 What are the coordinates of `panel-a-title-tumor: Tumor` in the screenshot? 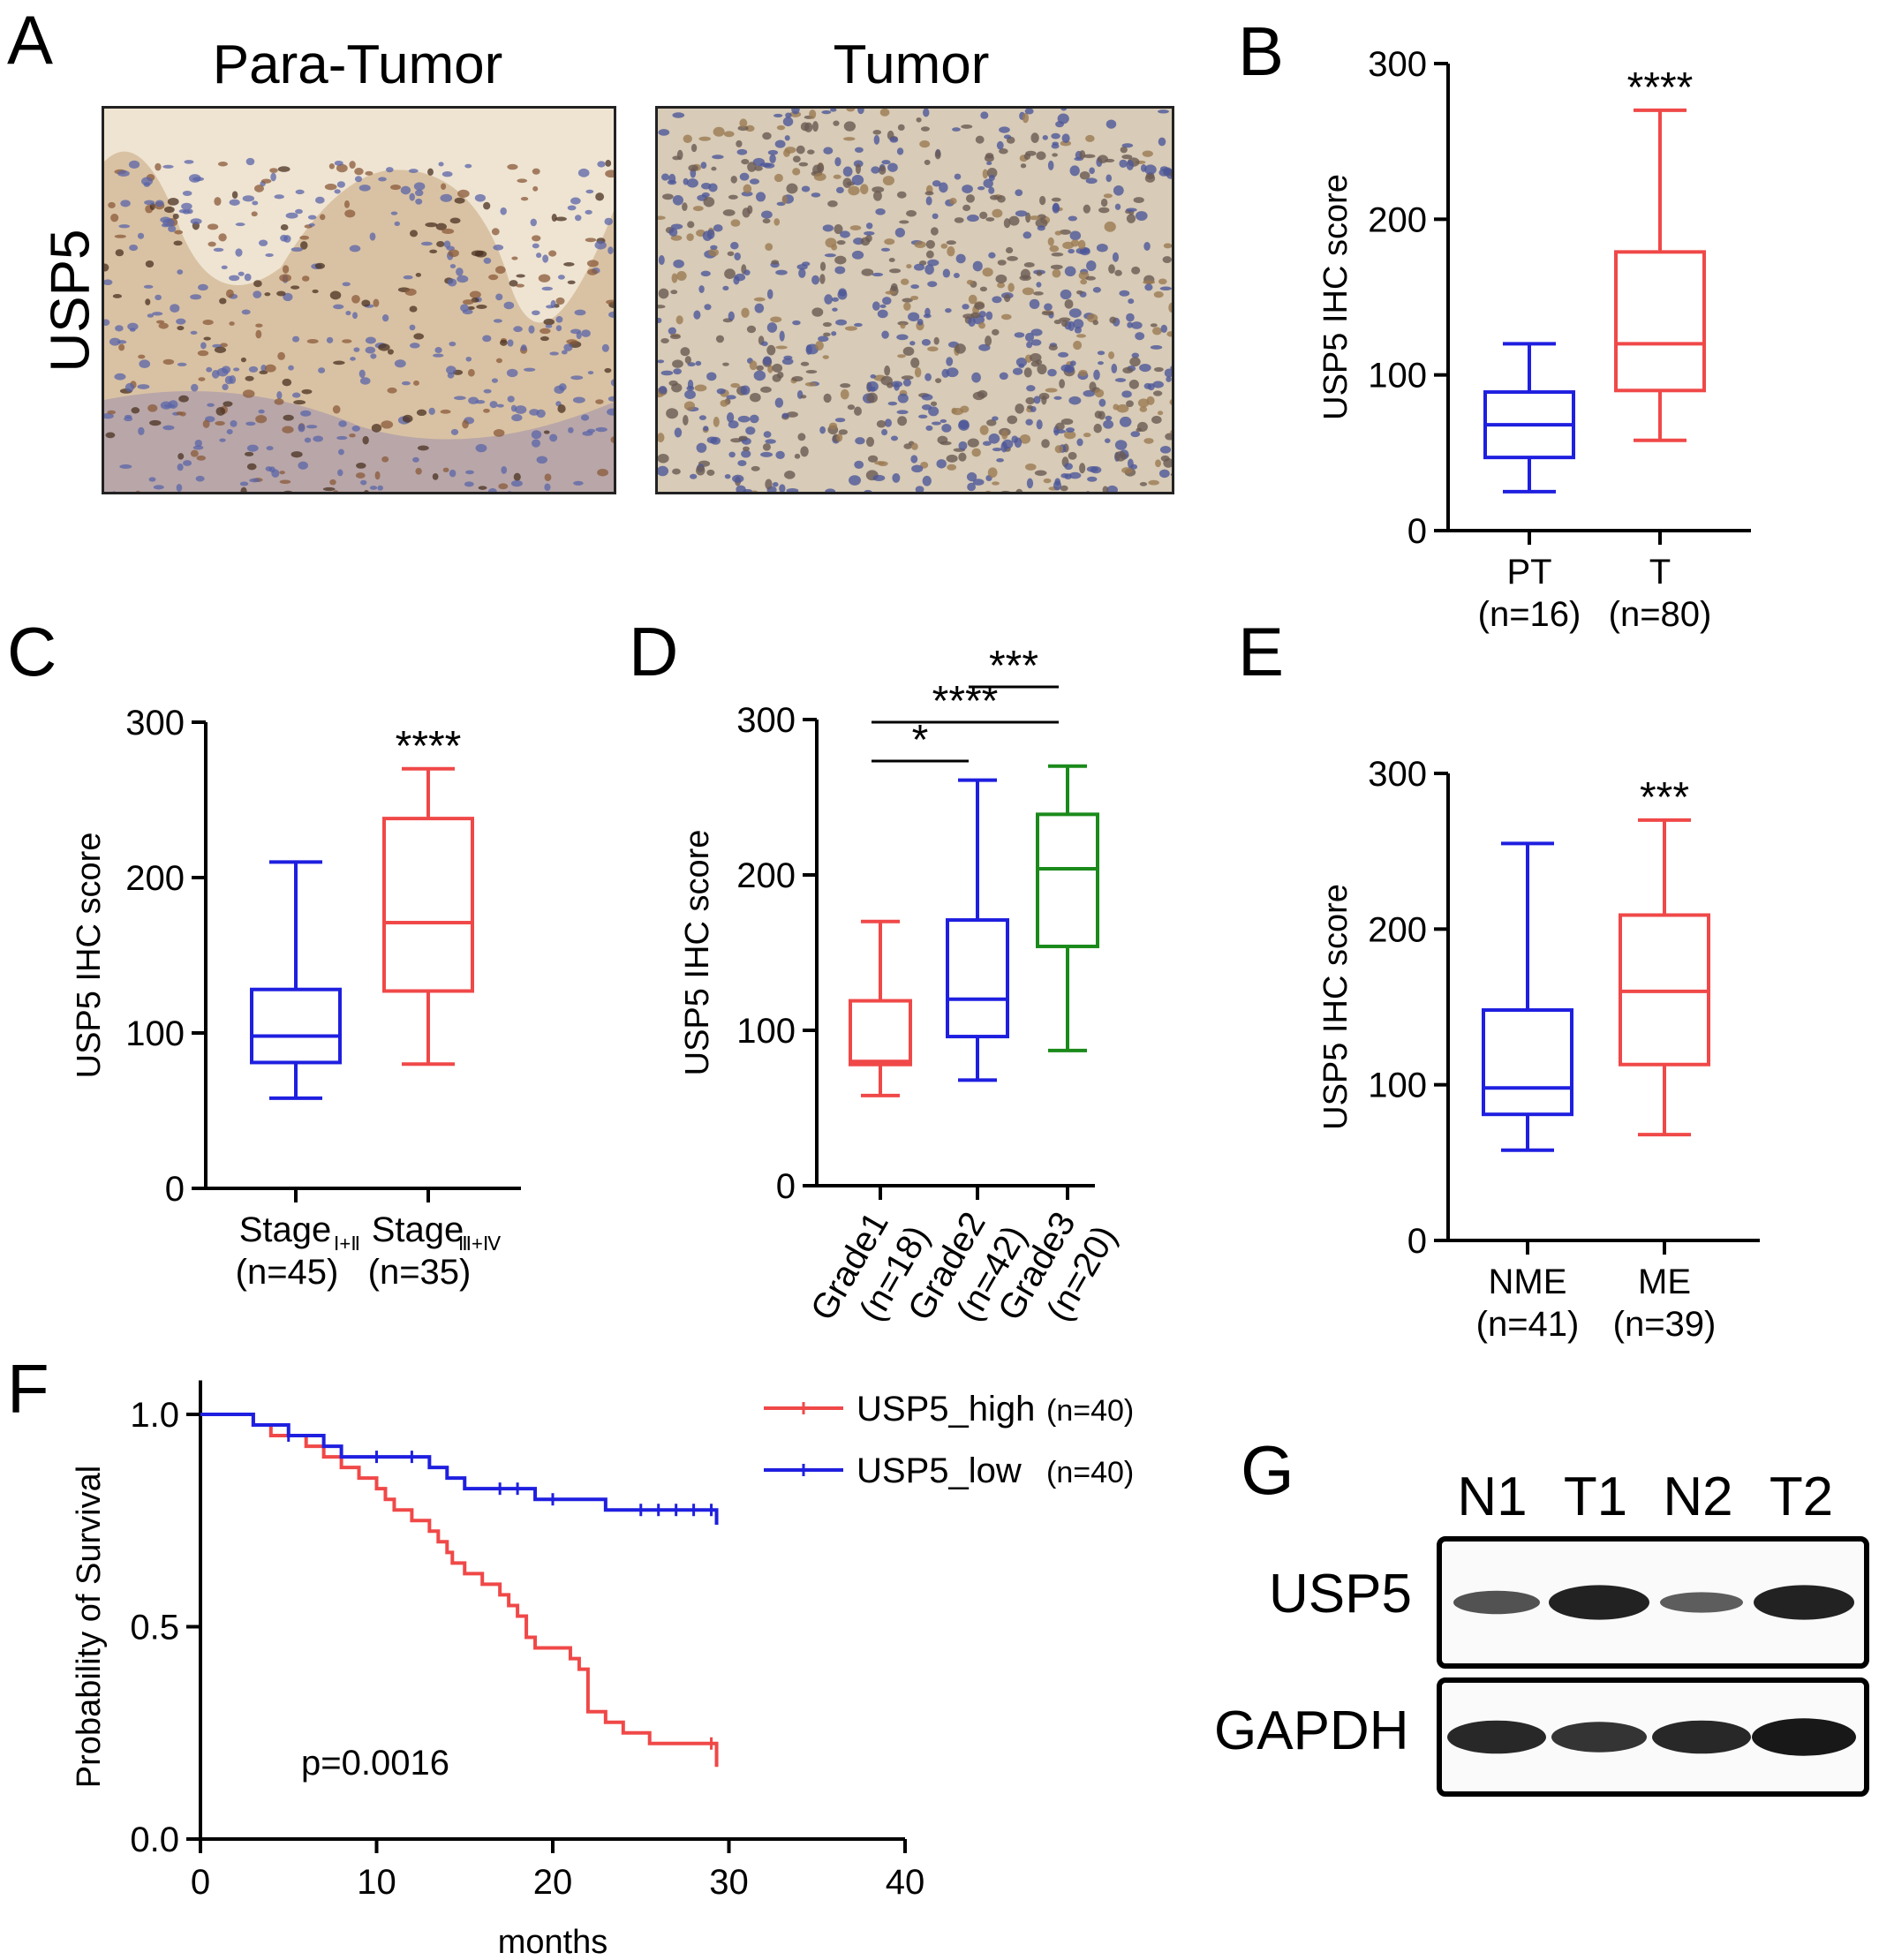 It's located at (912, 64).